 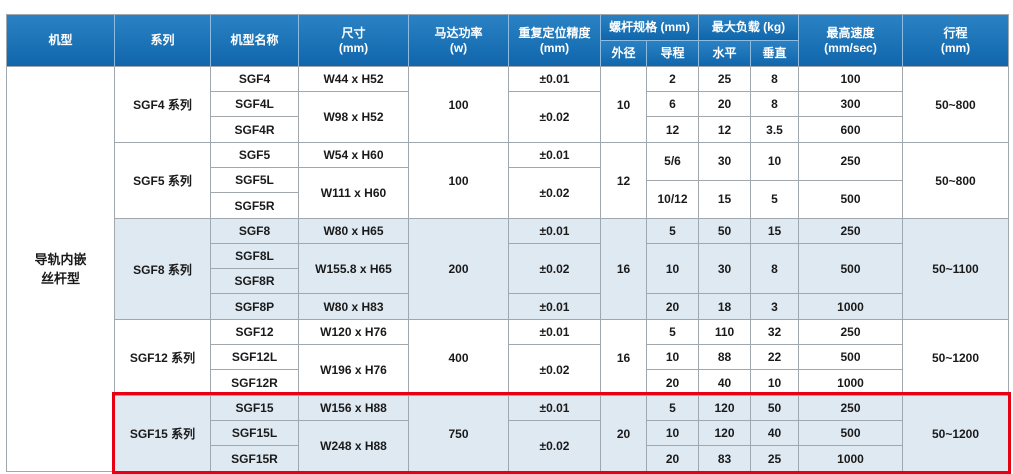 What do you see at coordinates (353, 370) in the screenshot?
I see `dimensions-cell: W196 x H76` at bounding box center [353, 370].